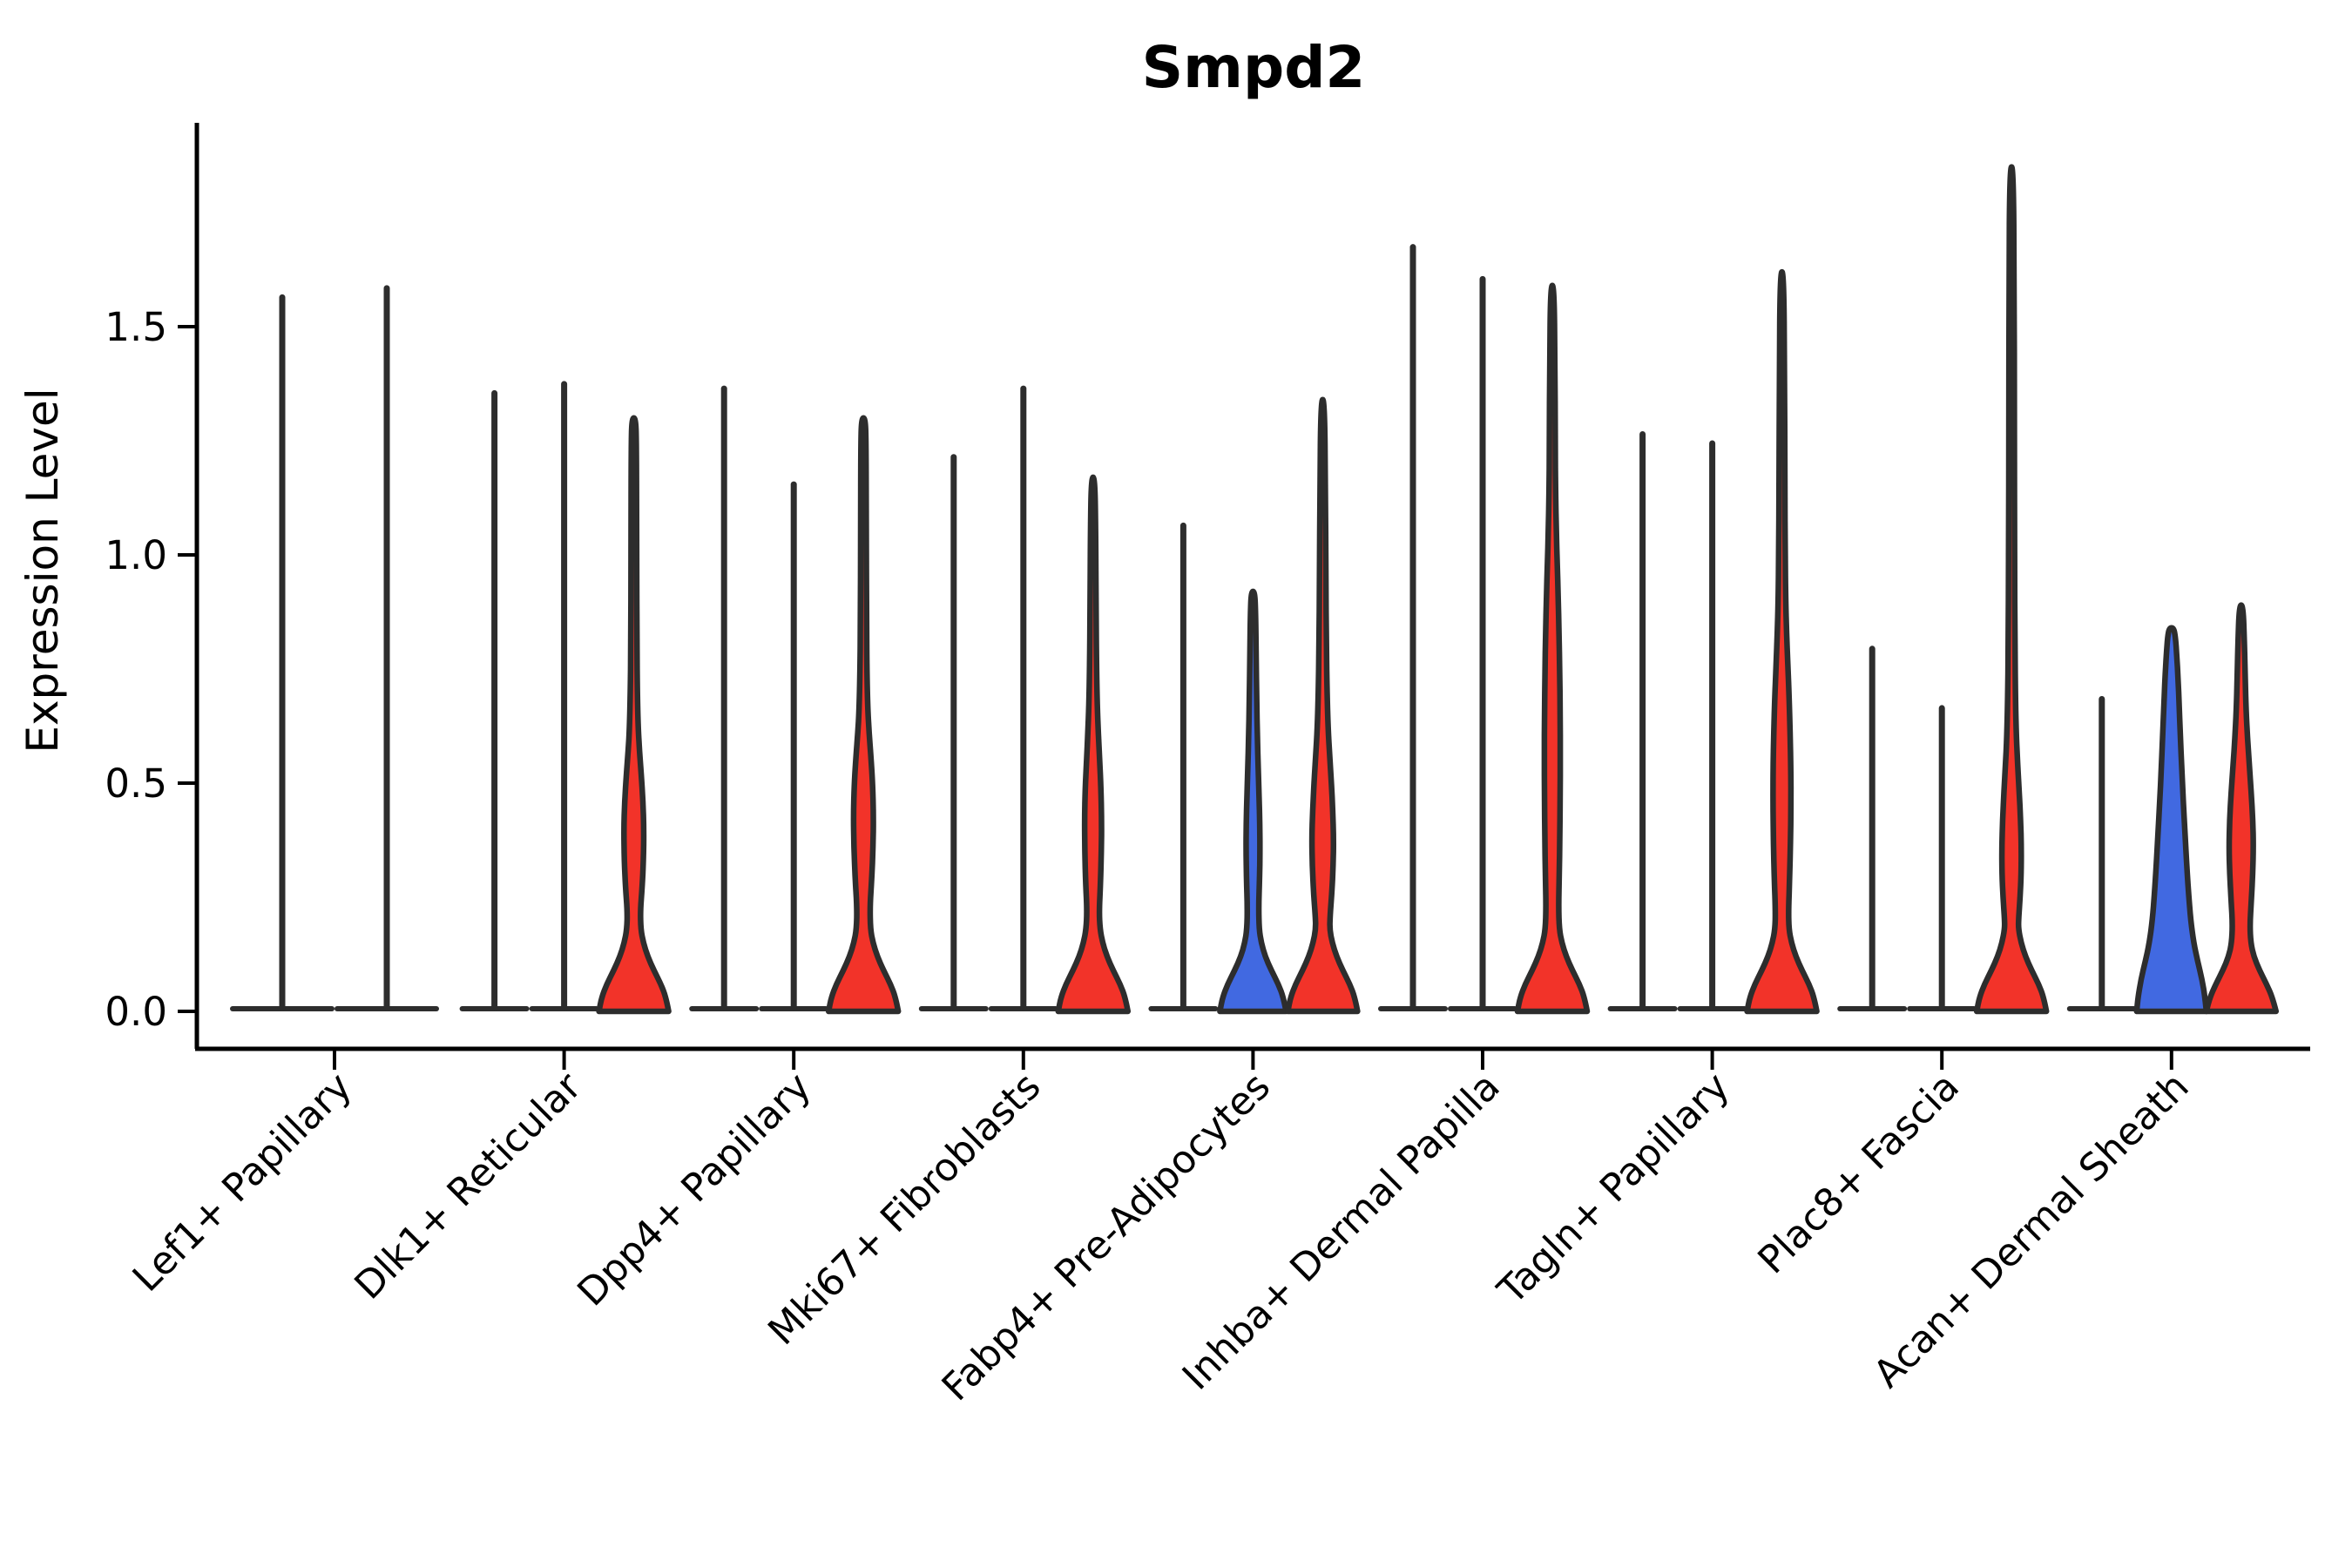  I want to click on plot-title: Smpd2, so click(1254, 67).